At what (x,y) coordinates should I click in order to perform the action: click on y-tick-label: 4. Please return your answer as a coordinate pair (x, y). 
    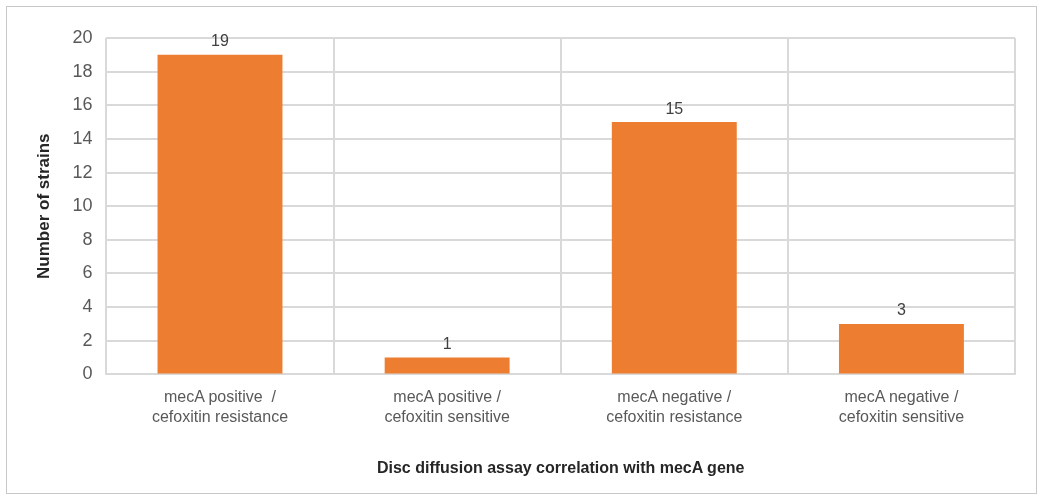
    Looking at the image, I should click on (87, 306).